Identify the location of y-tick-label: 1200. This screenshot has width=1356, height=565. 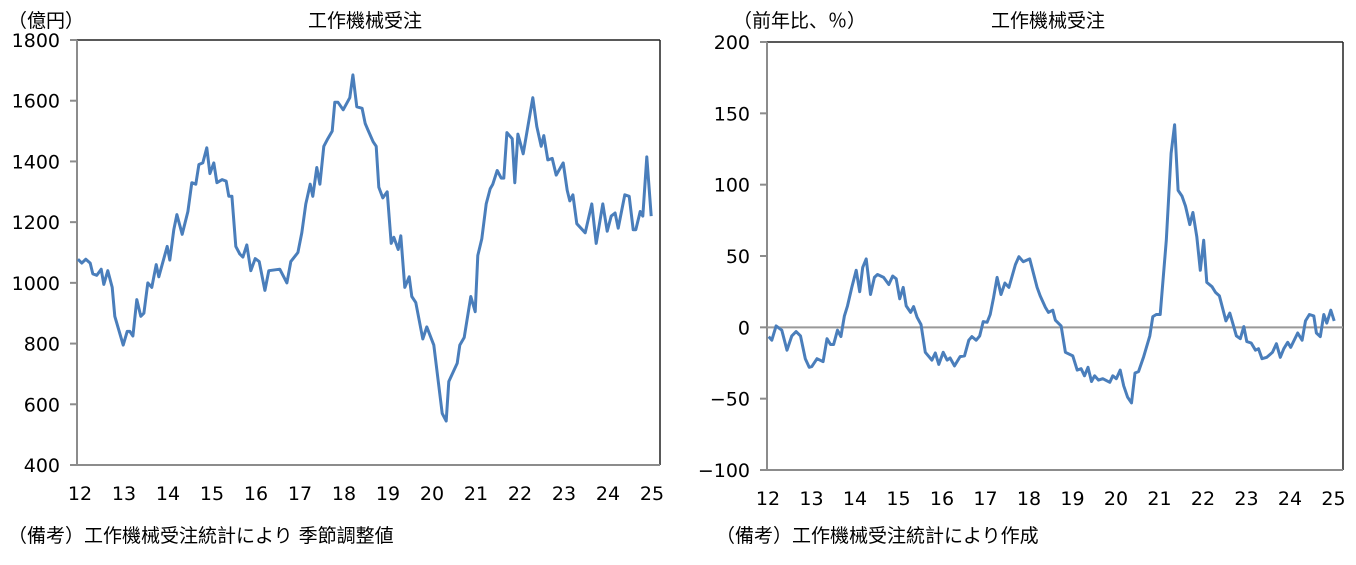
(36, 223).